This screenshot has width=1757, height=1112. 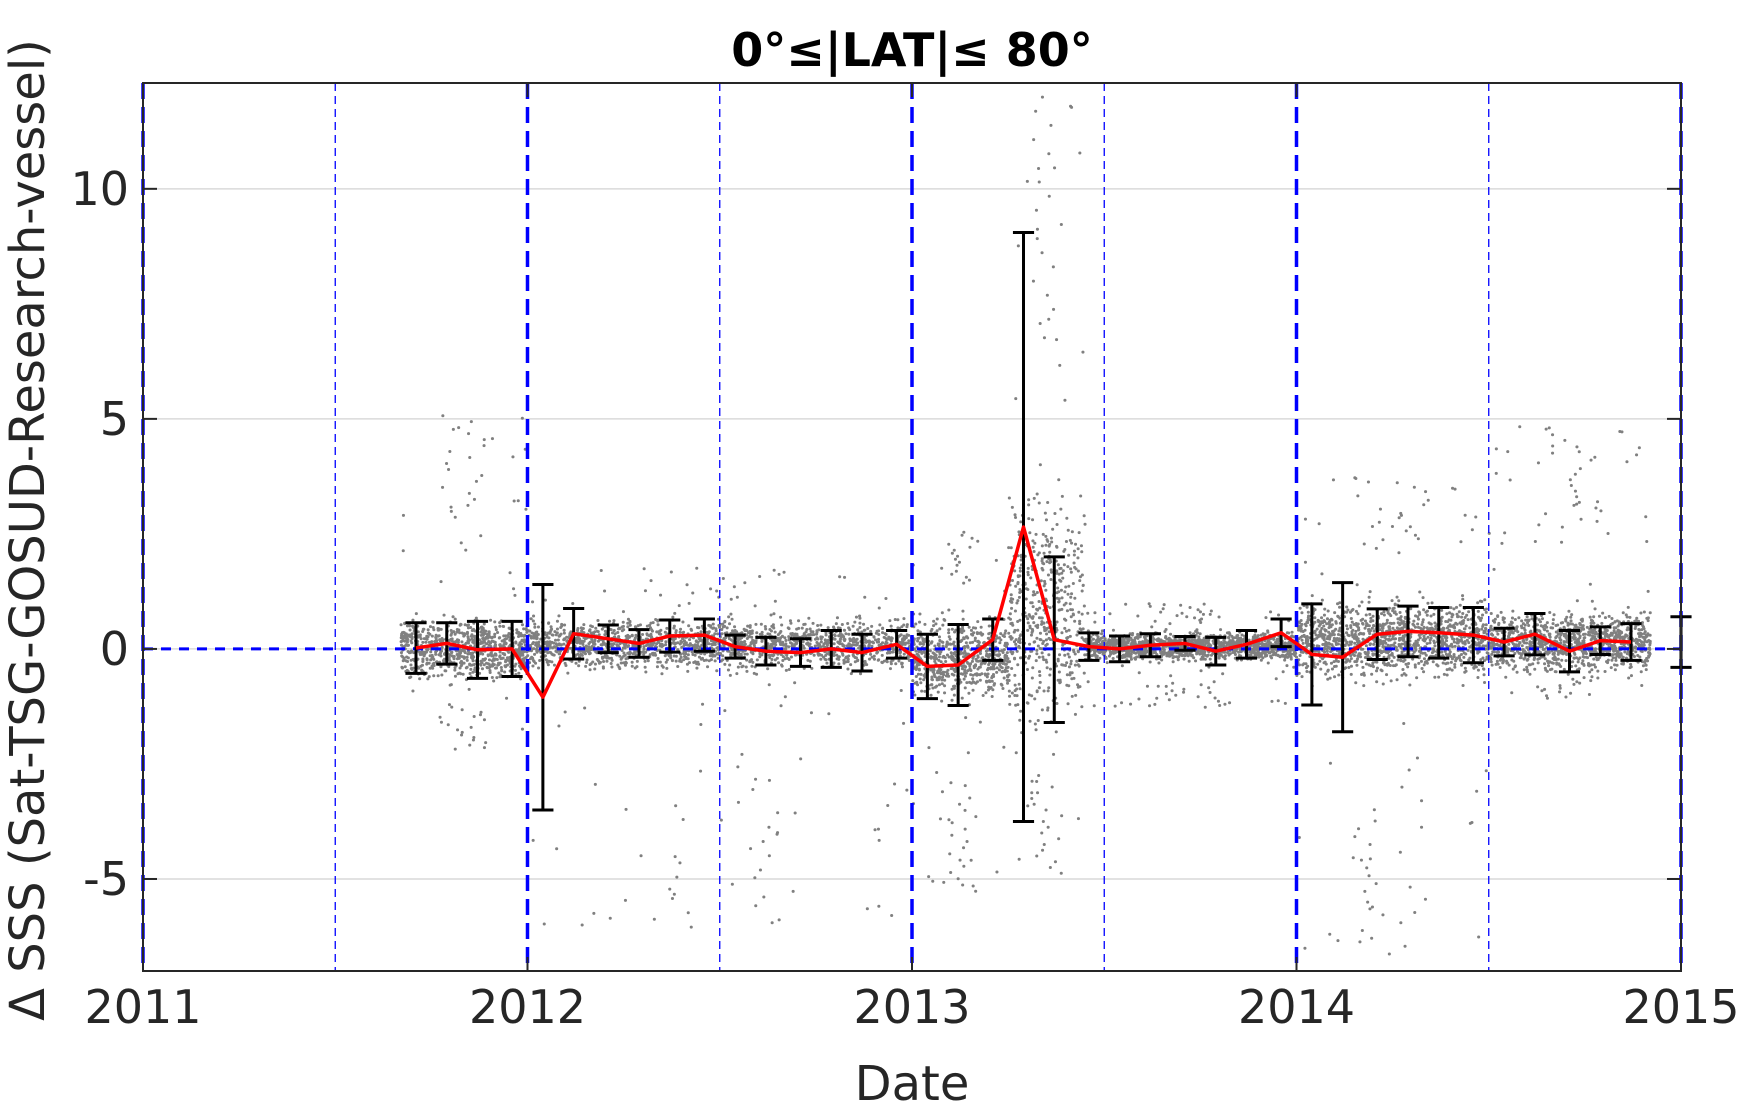 I want to click on x-tick-label: 2013, so click(x=911, y=1007).